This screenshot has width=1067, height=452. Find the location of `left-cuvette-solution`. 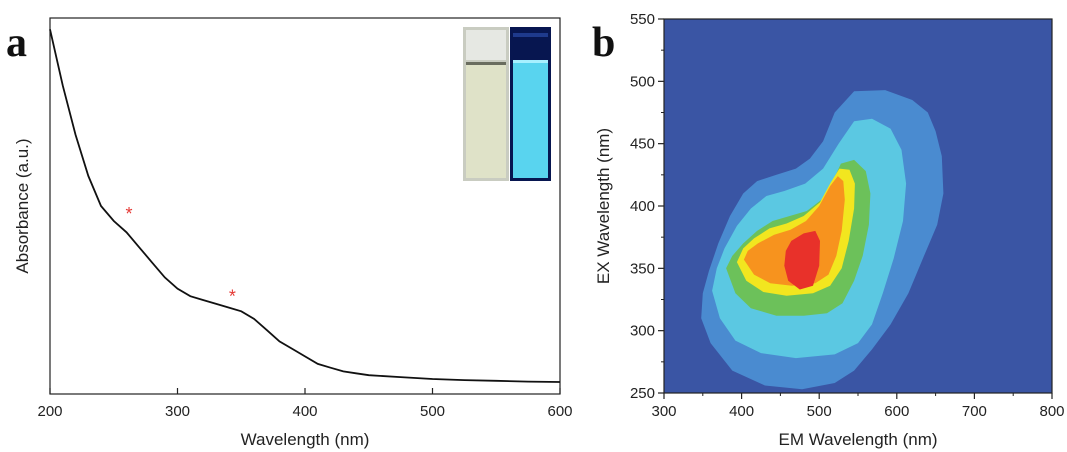

left-cuvette-solution is located at coordinates (486, 121).